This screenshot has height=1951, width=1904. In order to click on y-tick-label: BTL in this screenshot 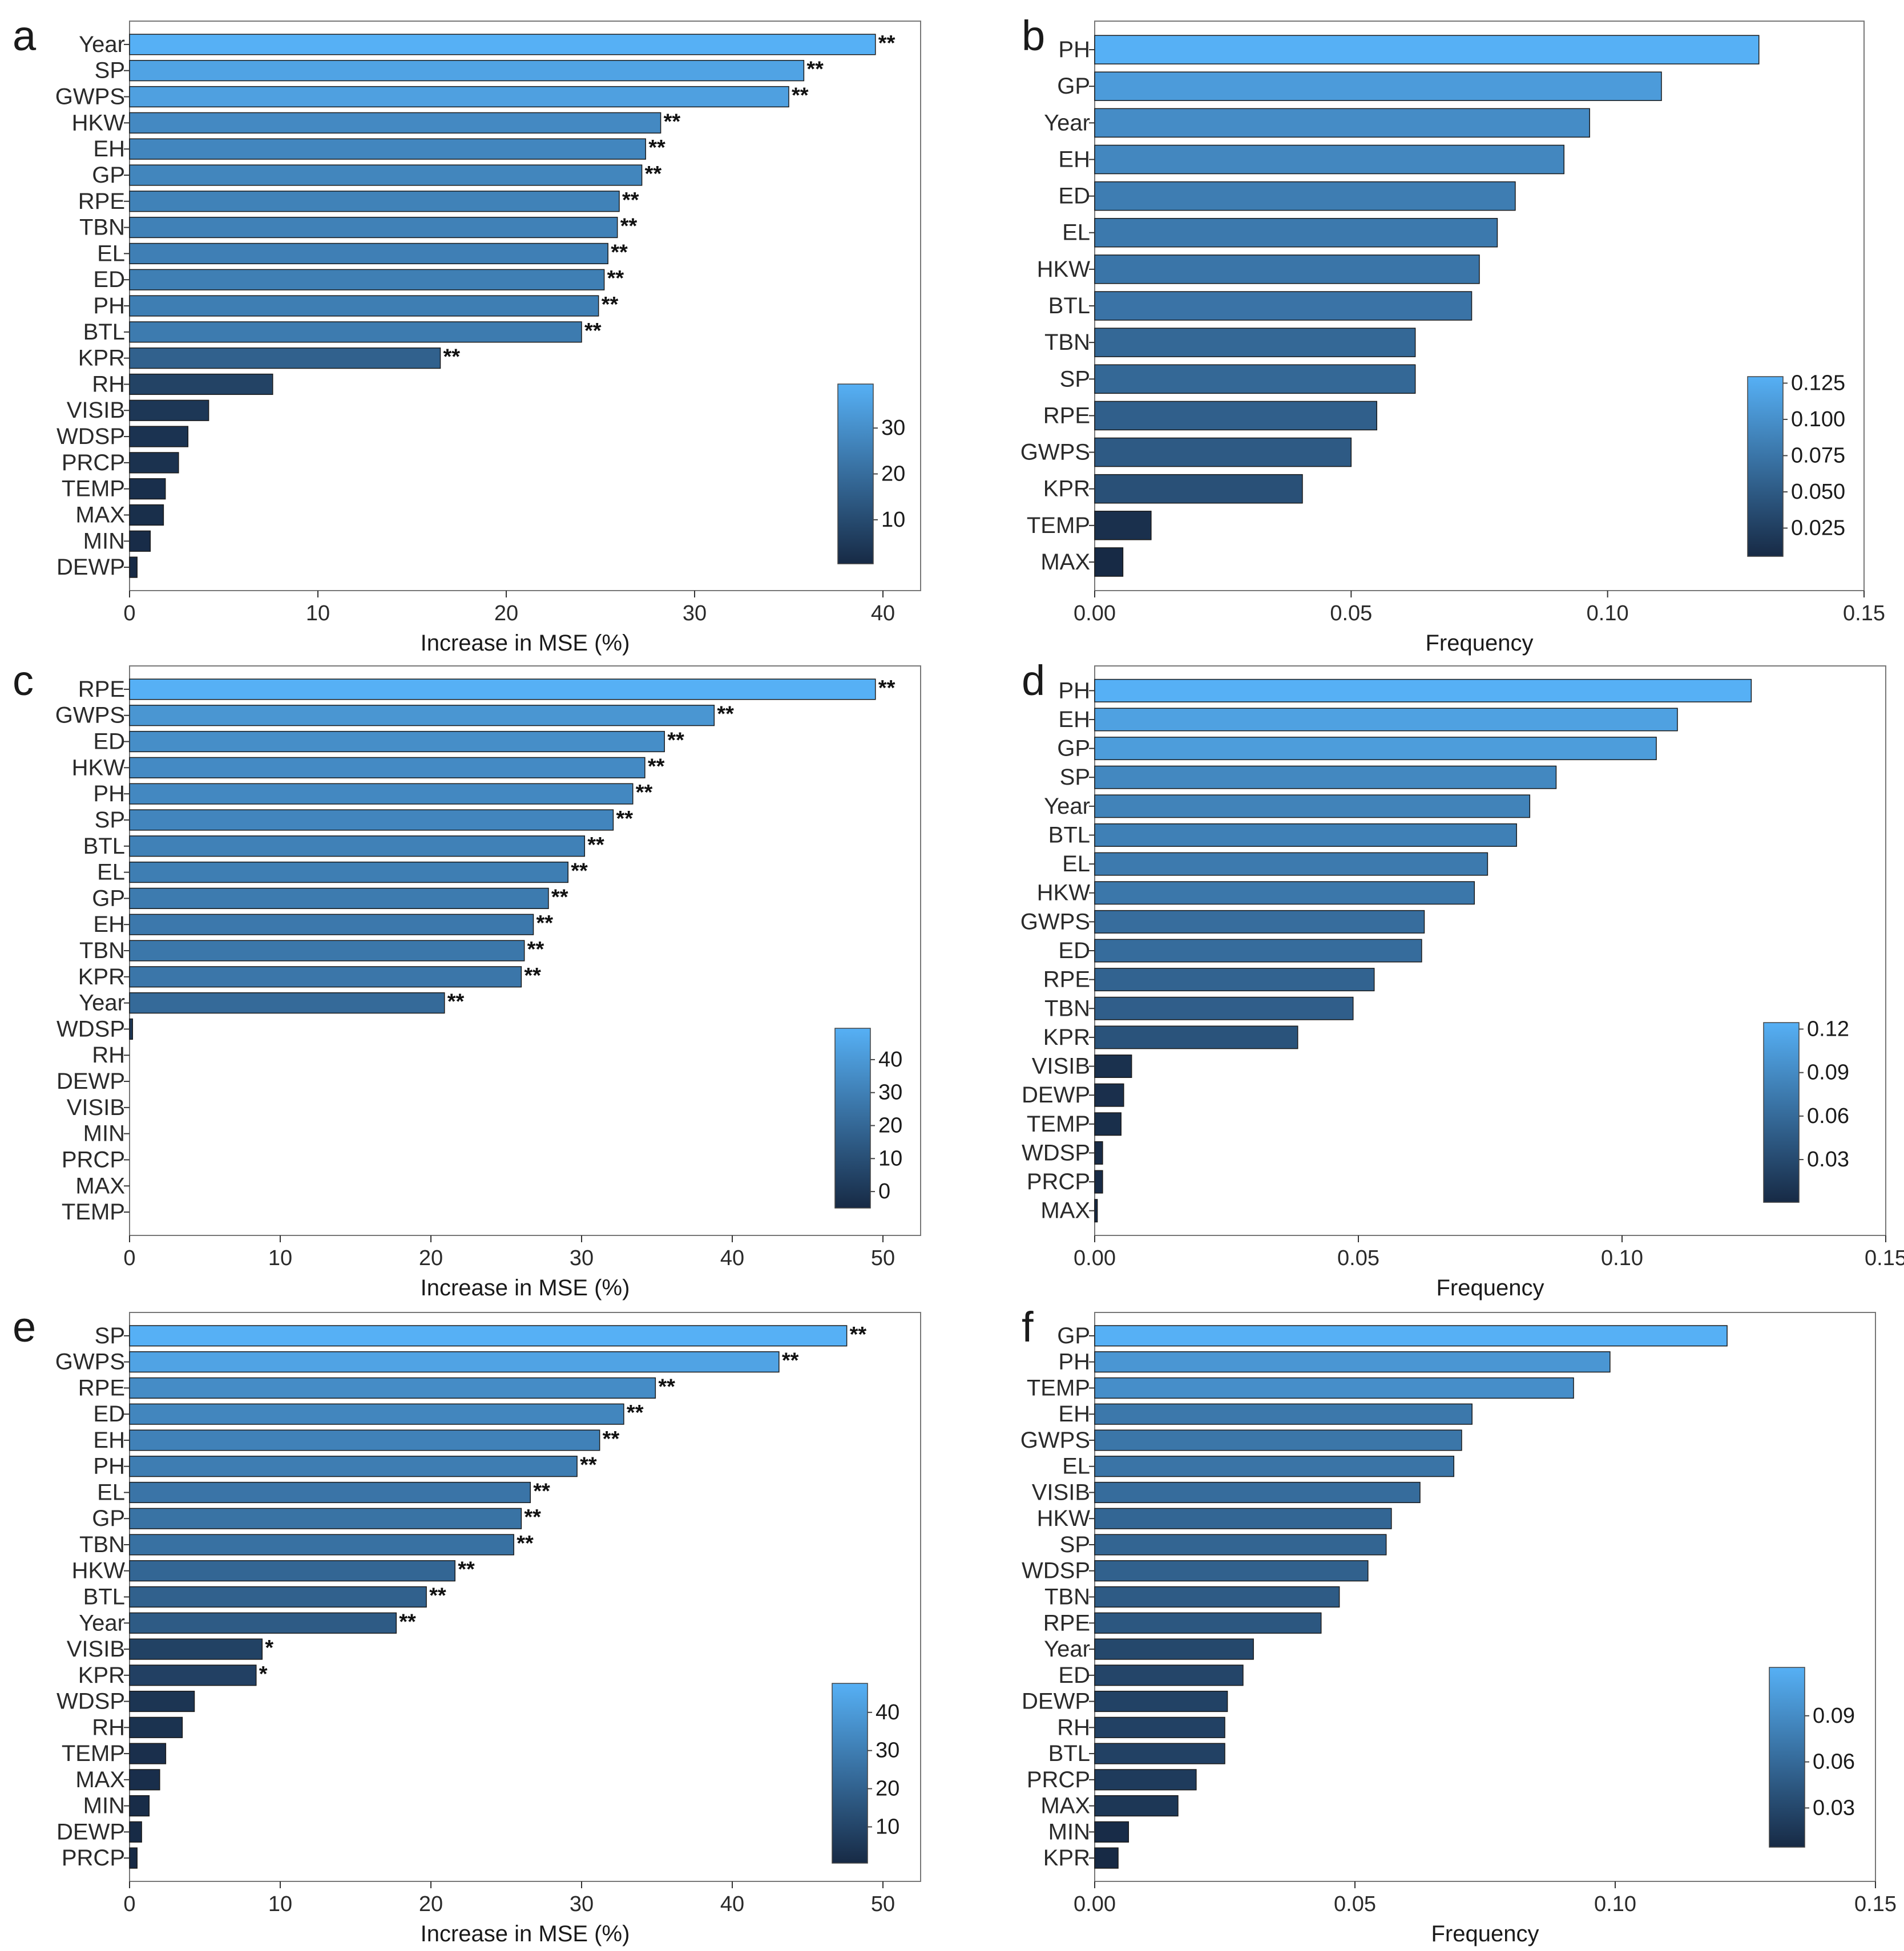, I will do `click(104, 332)`.